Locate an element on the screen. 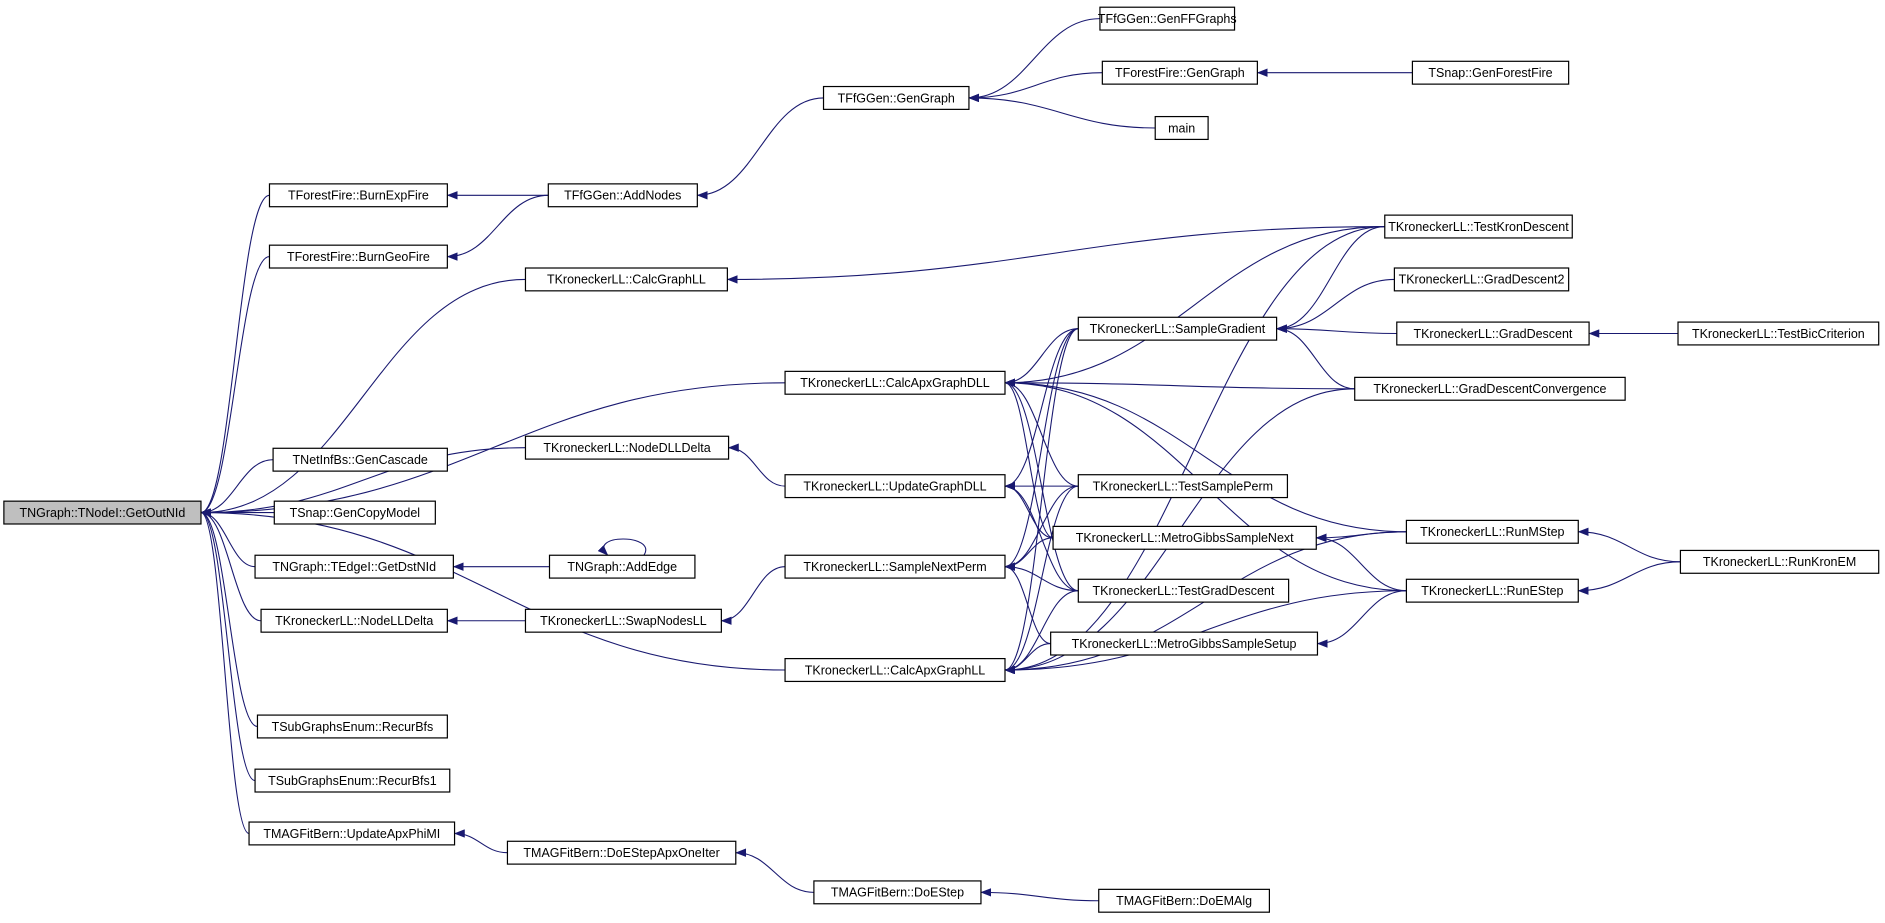 The image size is (1885, 923). node-swap-nodes-ll: TKroneckerLL::SwapNodesLL is located at coordinates (623, 620).